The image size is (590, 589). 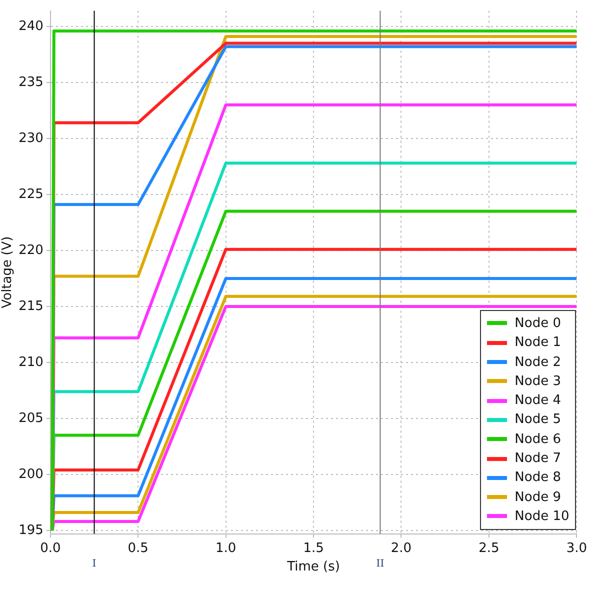 What do you see at coordinates (537, 439) in the screenshot?
I see `legend-label: Node 6` at bounding box center [537, 439].